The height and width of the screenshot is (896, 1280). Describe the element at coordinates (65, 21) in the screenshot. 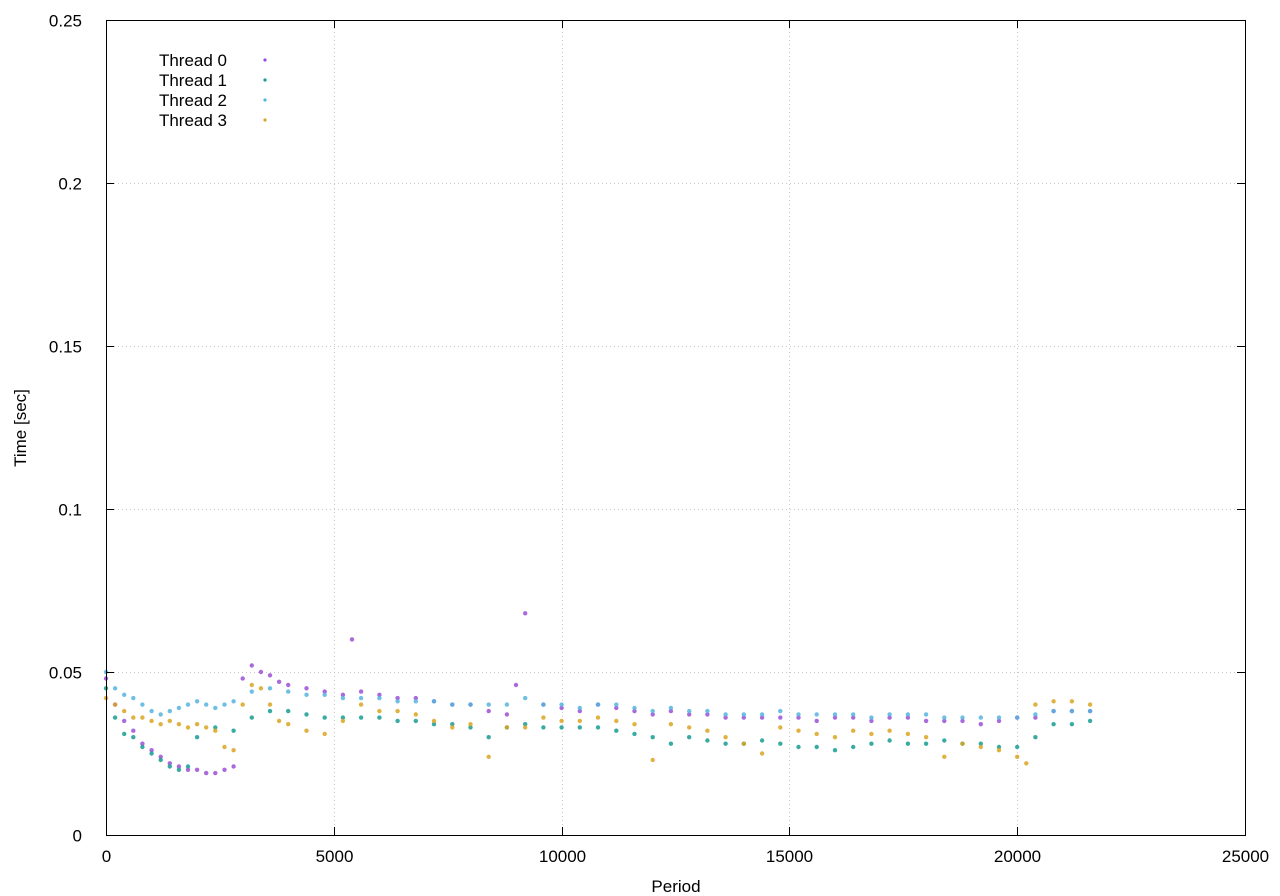

I see `y-tick-label: 0.25` at that location.